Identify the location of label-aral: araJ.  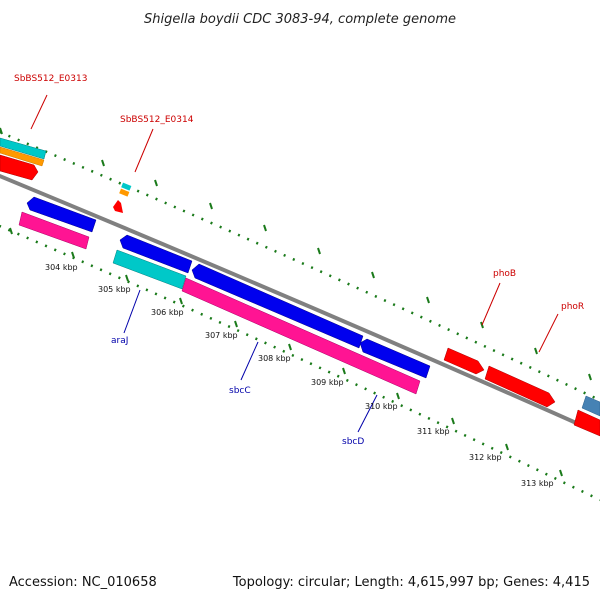
(119, 341).